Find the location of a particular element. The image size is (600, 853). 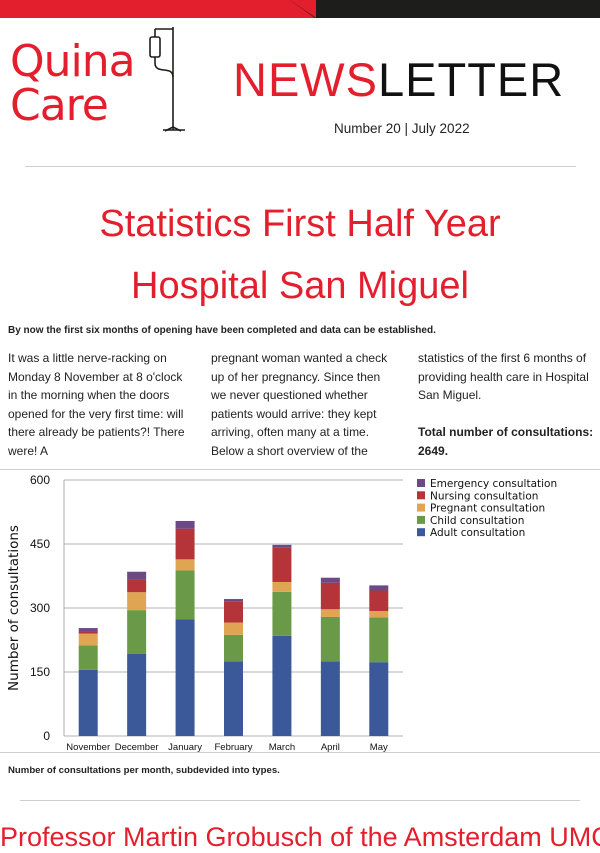

legend-label: Child consultation is located at coordinates (477, 521).